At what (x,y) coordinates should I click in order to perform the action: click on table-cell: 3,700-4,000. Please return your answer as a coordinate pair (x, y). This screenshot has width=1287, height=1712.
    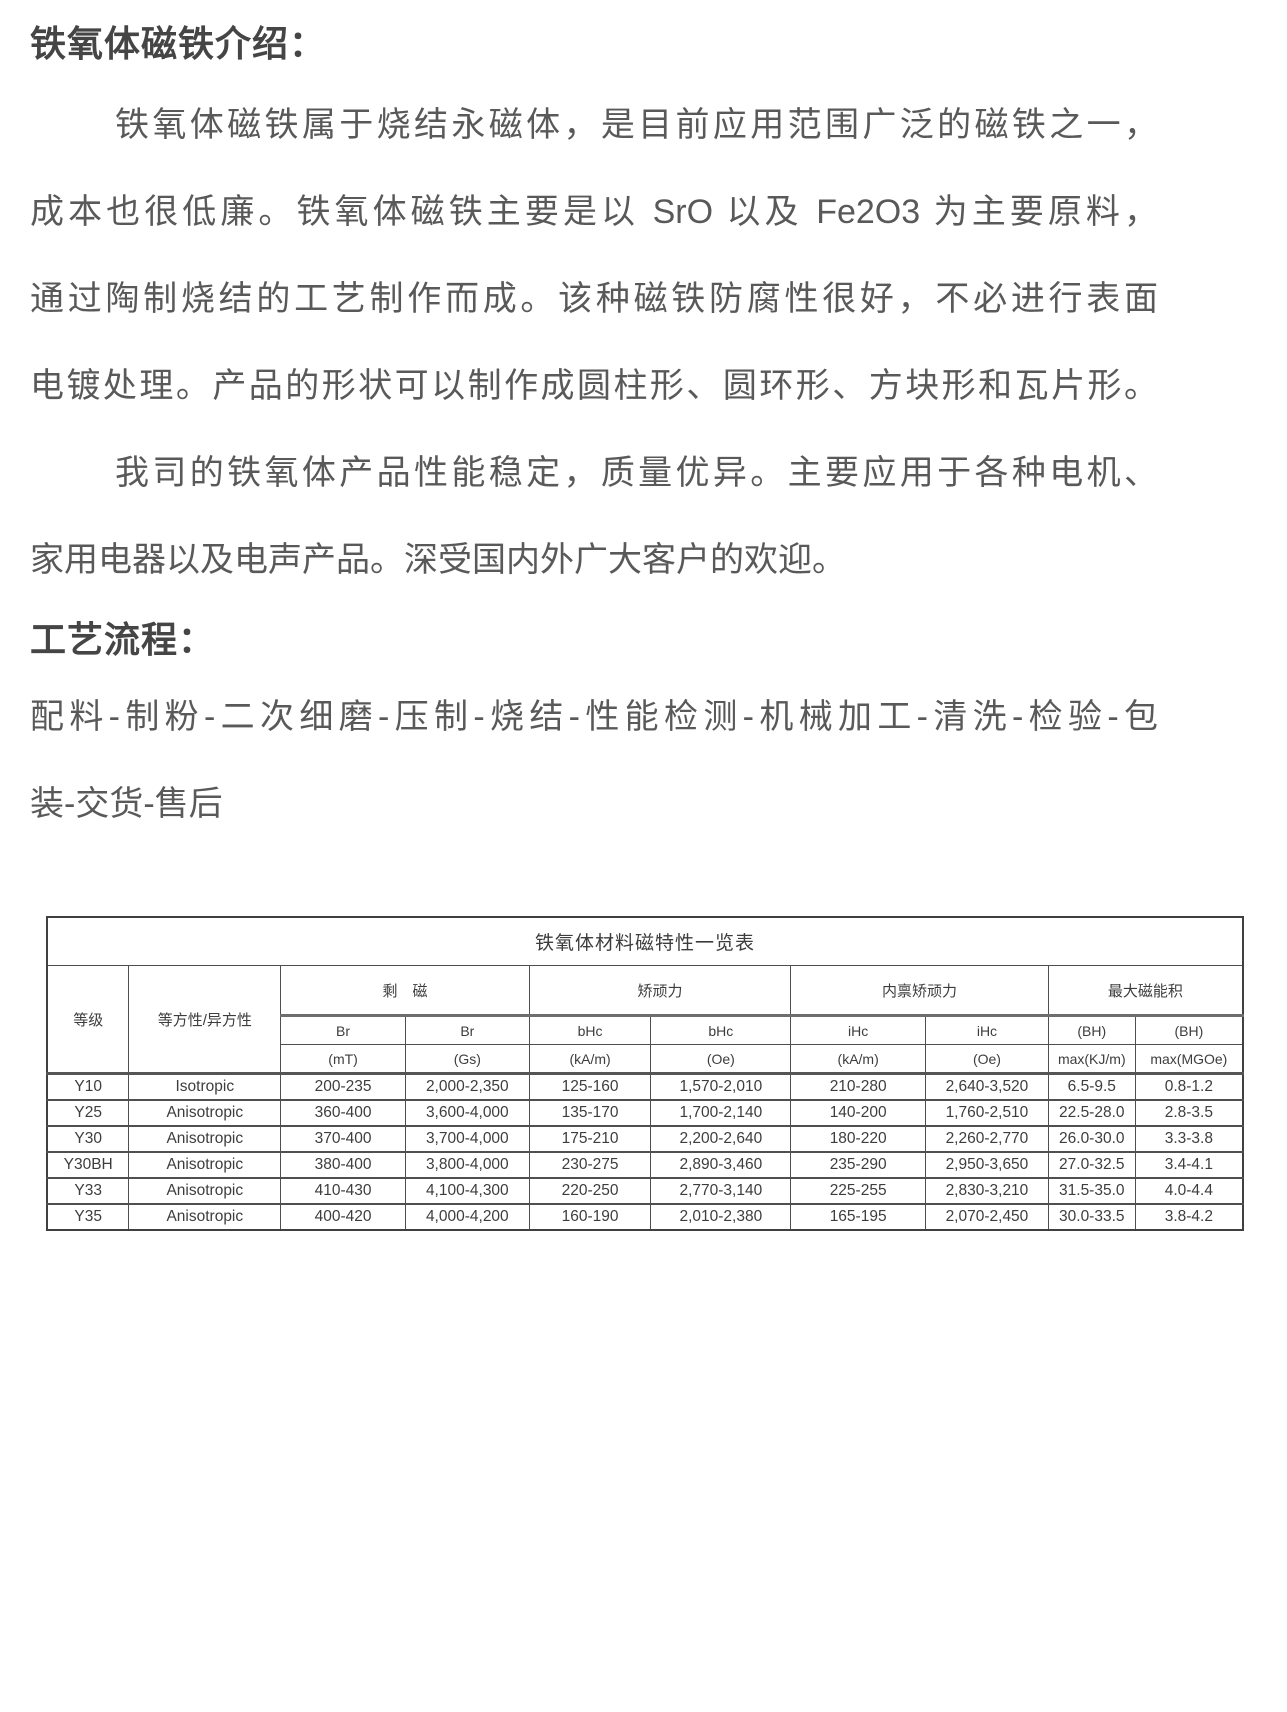
    Looking at the image, I should click on (467, 1139).